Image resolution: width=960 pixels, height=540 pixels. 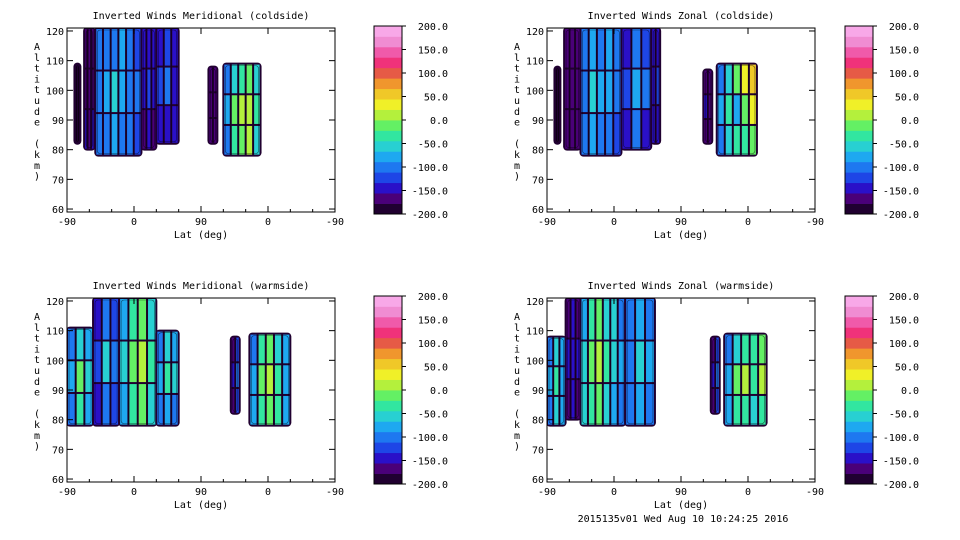 I want to click on x-tick-label: 0, so click(x=268, y=222).